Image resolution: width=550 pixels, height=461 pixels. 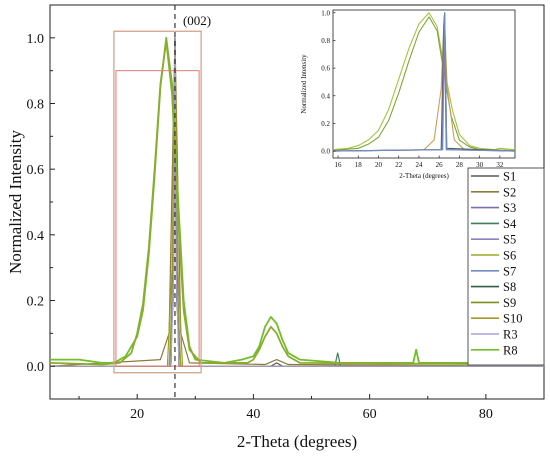 I want to click on inset-y-ticks: 0.0 0.2 0.4 0.6 0.8 1.0, so click(x=328, y=82).